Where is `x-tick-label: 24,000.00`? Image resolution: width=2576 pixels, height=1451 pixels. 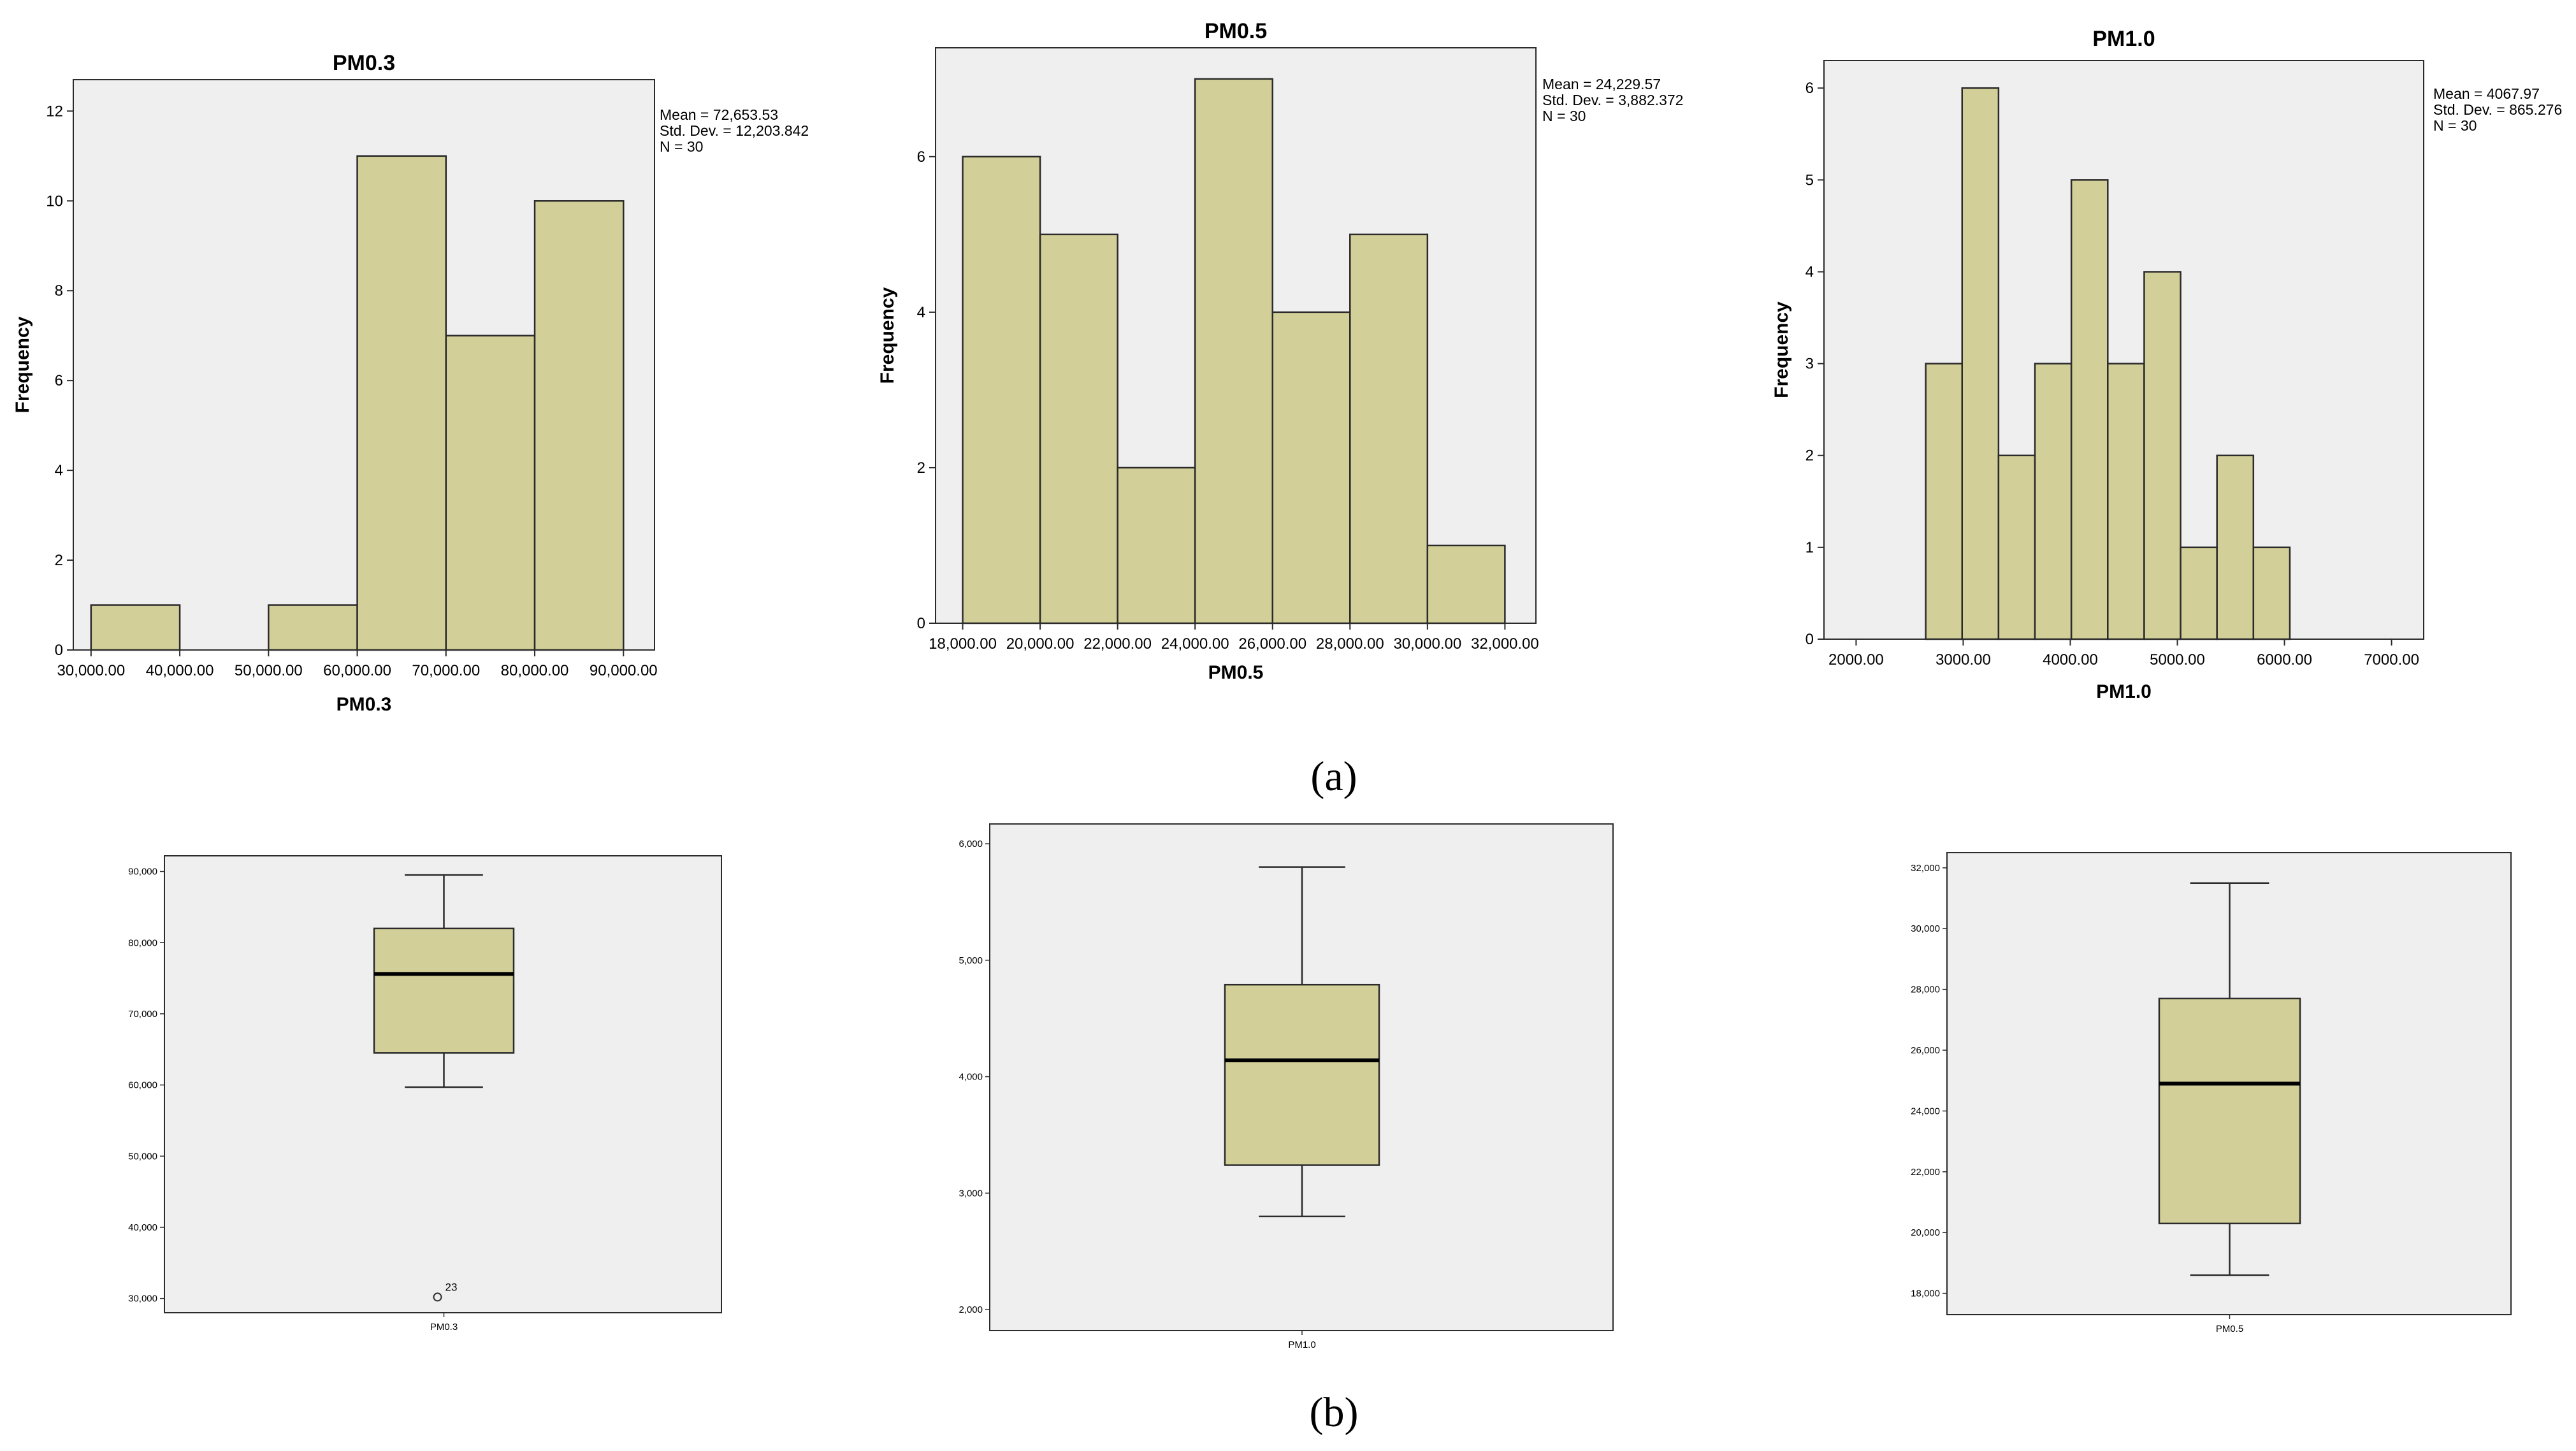
x-tick-label: 24,000.00 is located at coordinates (1195, 644).